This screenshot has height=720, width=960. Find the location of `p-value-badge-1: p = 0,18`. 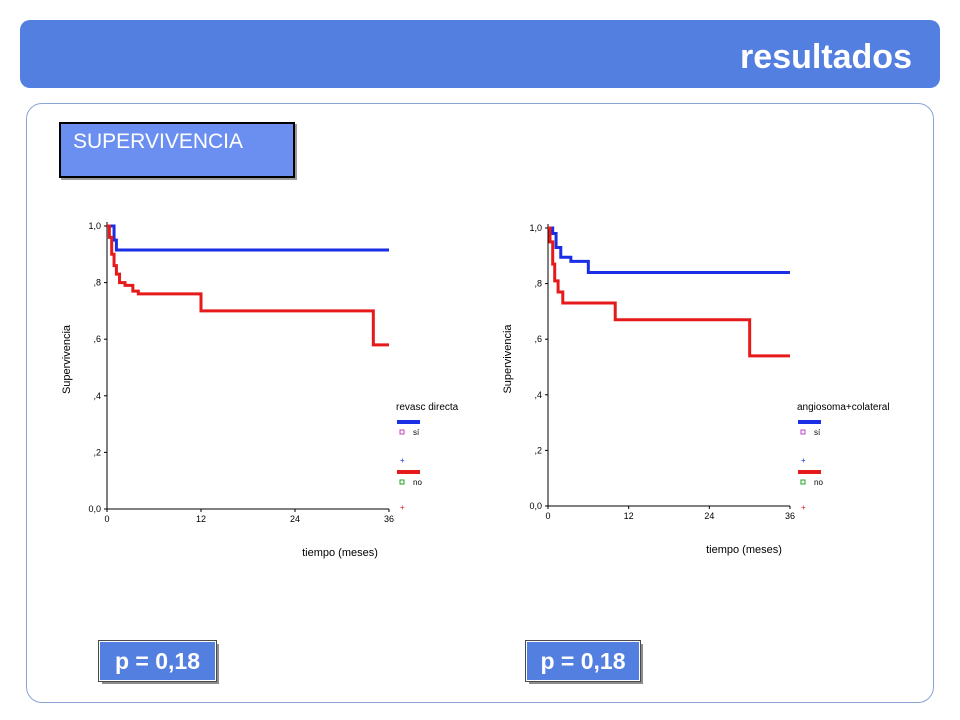

p-value-badge-1: p = 0,18 is located at coordinates (157, 661).